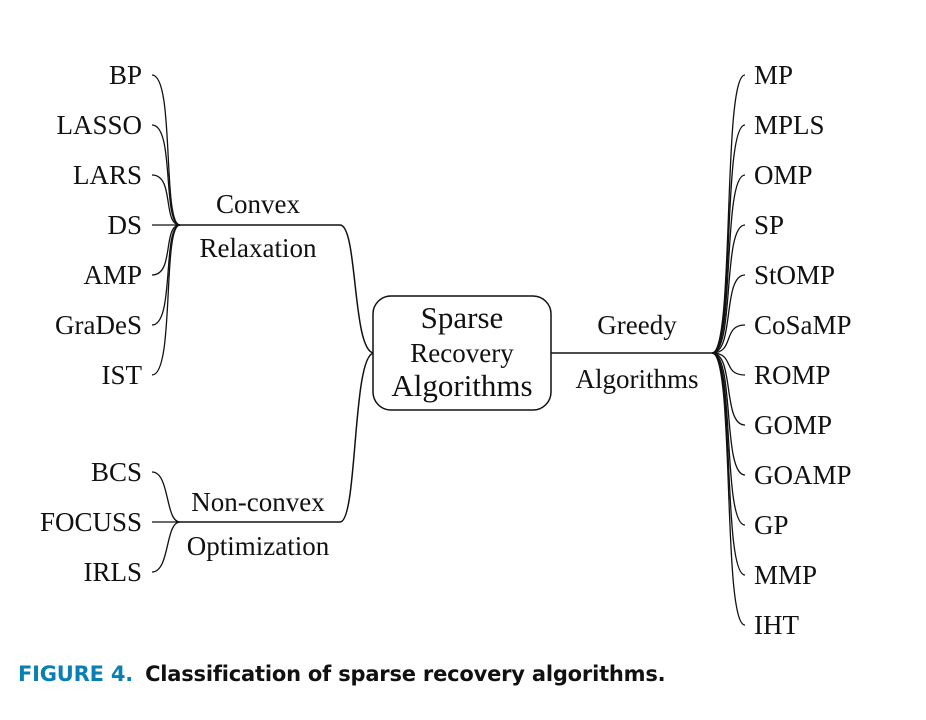 The width and height of the screenshot is (926, 720). What do you see at coordinates (773, 75) in the screenshot?
I see `greedy-leaf-1: MP` at bounding box center [773, 75].